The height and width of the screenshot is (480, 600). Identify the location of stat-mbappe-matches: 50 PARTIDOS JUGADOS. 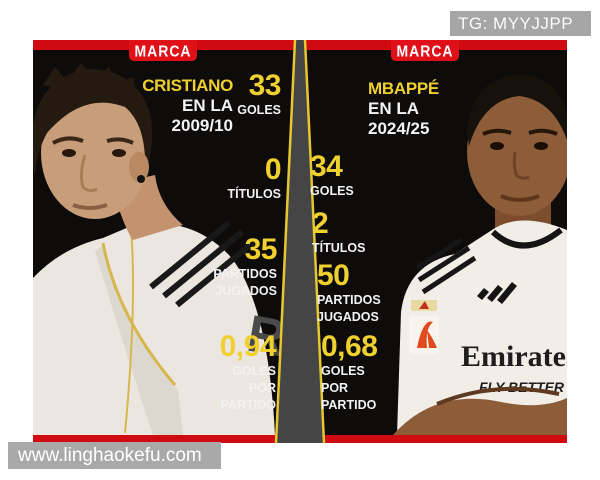
(349, 292).